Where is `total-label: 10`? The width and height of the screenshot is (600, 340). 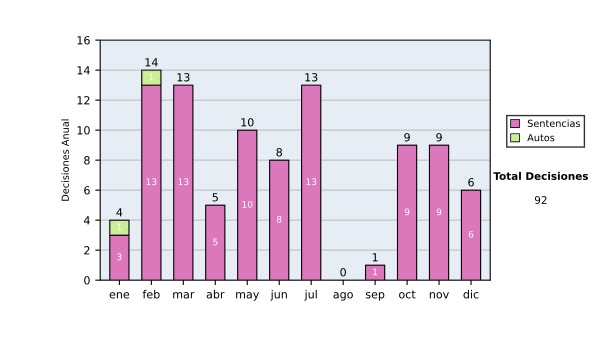 total-label: 10 is located at coordinates (247, 122).